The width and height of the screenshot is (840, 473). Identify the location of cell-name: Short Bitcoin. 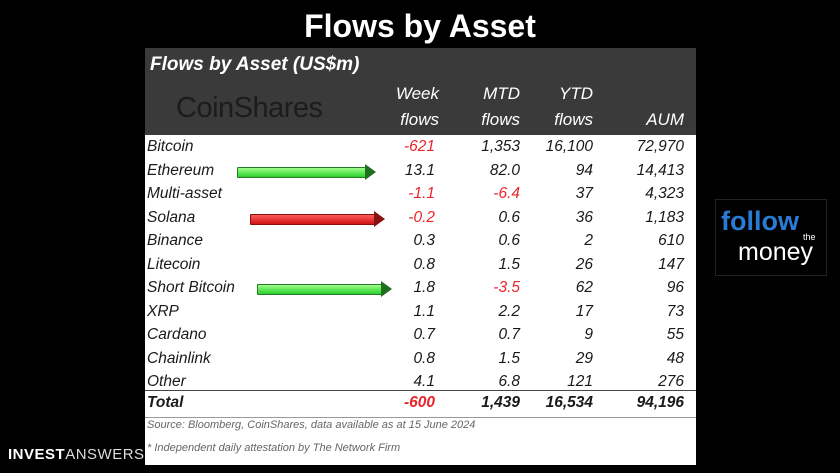
(191, 287).